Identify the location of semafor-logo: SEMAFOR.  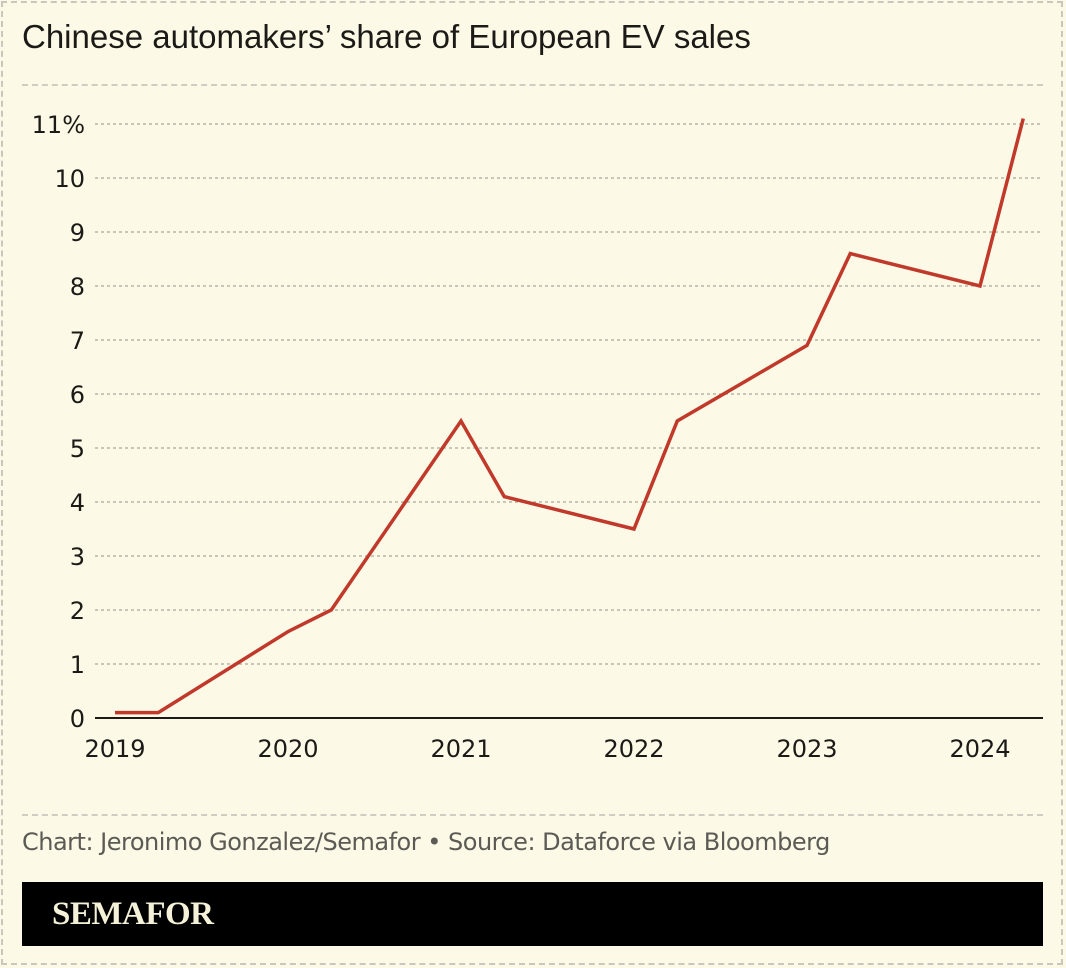
(133, 914).